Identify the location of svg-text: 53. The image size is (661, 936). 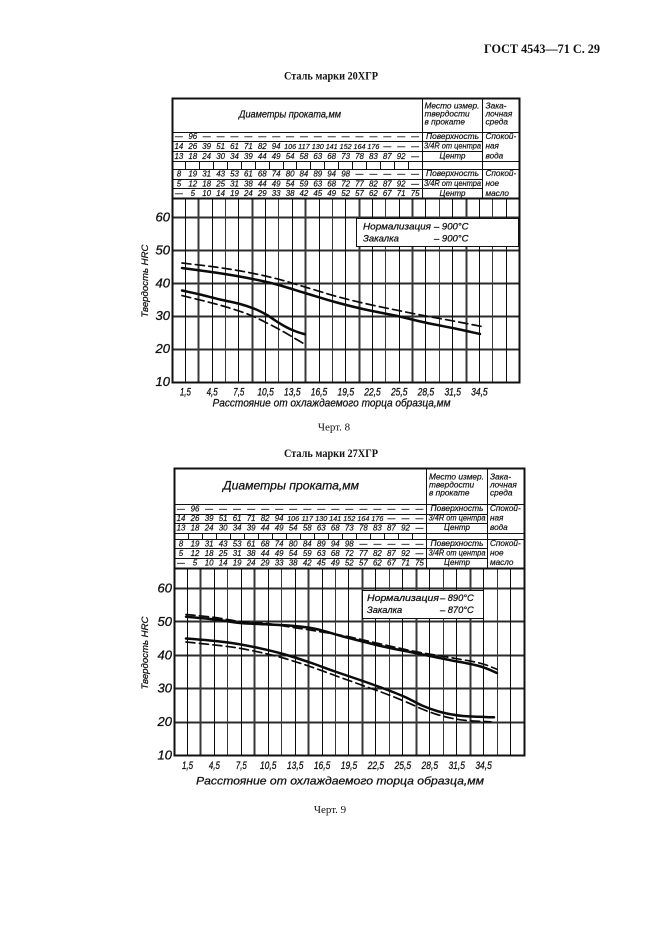
(237, 543).